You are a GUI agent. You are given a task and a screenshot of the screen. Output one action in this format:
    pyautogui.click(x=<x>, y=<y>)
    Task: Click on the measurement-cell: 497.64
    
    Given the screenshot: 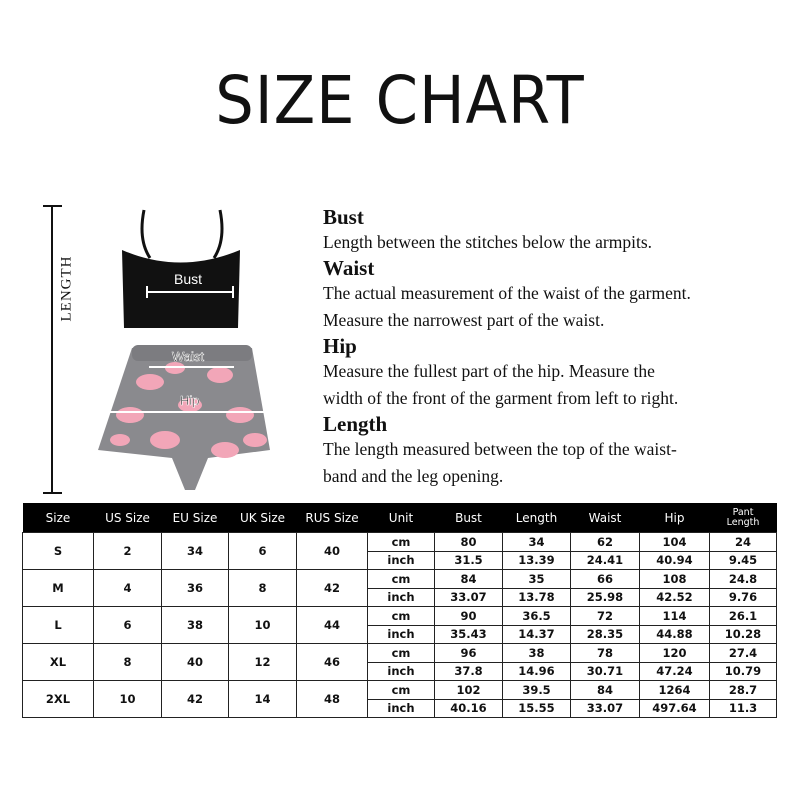 What is the action you would take?
    pyautogui.click(x=674, y=708)
    